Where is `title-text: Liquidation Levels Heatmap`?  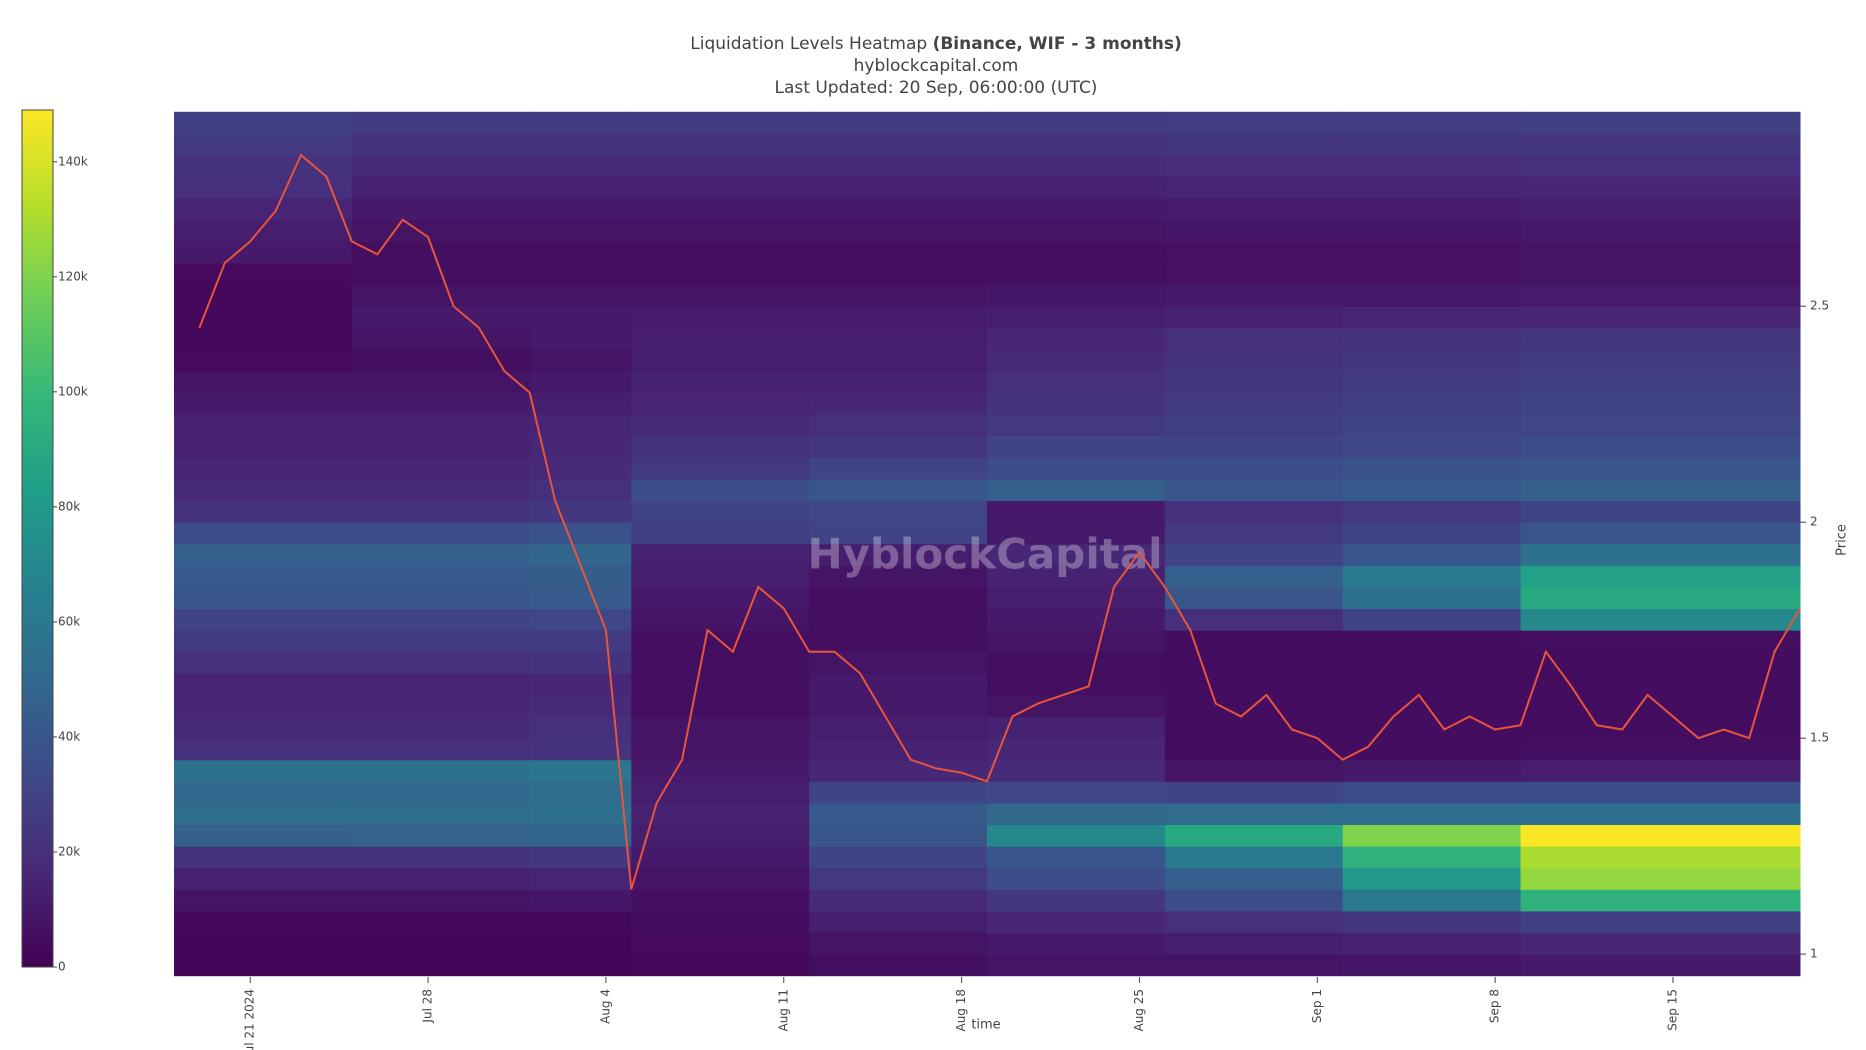 title-text: Liquidation Levels Heatmap is located at coordinates (811, 44).